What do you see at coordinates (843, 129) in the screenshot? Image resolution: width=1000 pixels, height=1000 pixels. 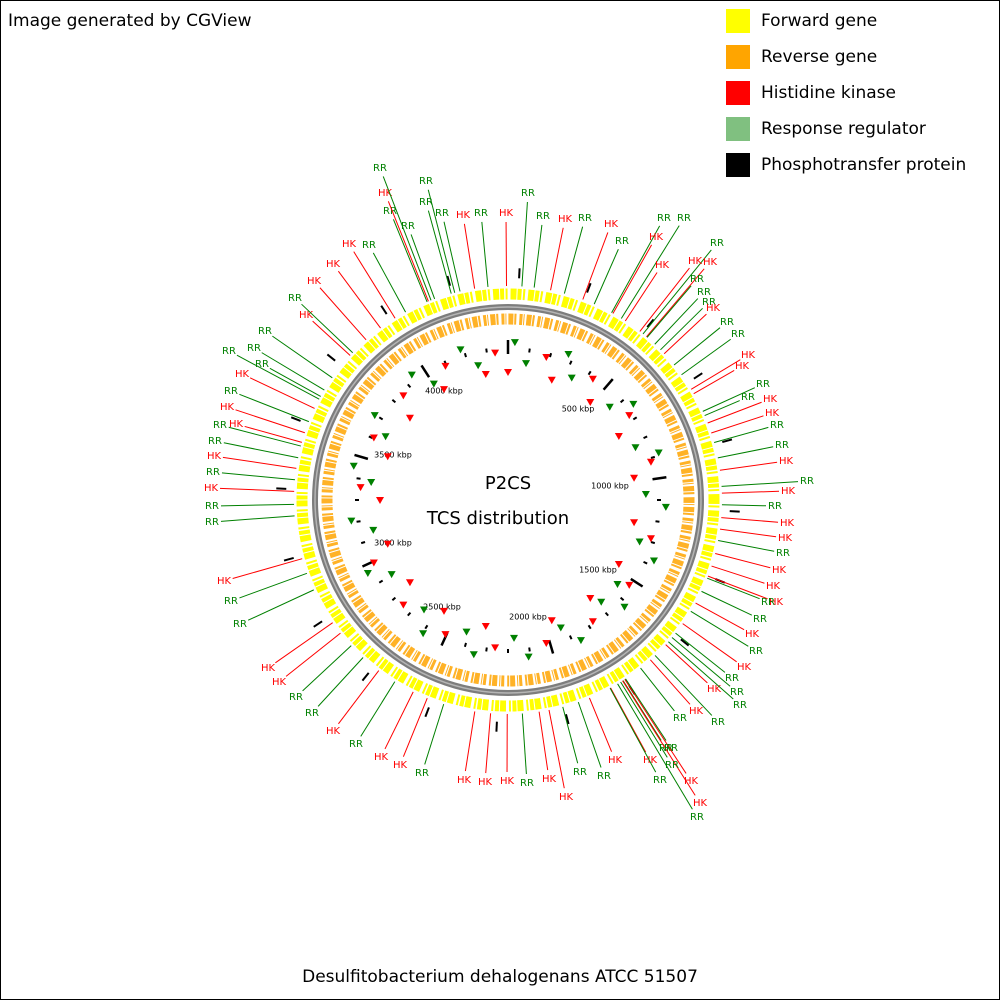 I see `legend-label: Response regulator` at bounding box center [843, 129].